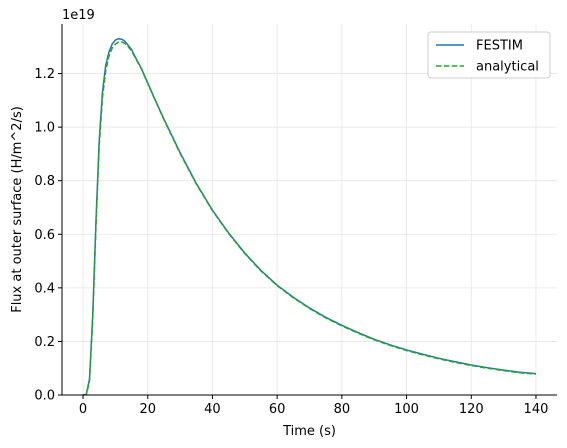 The height and width of the screenshot is (448, 567). I want to click on legend: FESTIM analytical, so click(489, 55).